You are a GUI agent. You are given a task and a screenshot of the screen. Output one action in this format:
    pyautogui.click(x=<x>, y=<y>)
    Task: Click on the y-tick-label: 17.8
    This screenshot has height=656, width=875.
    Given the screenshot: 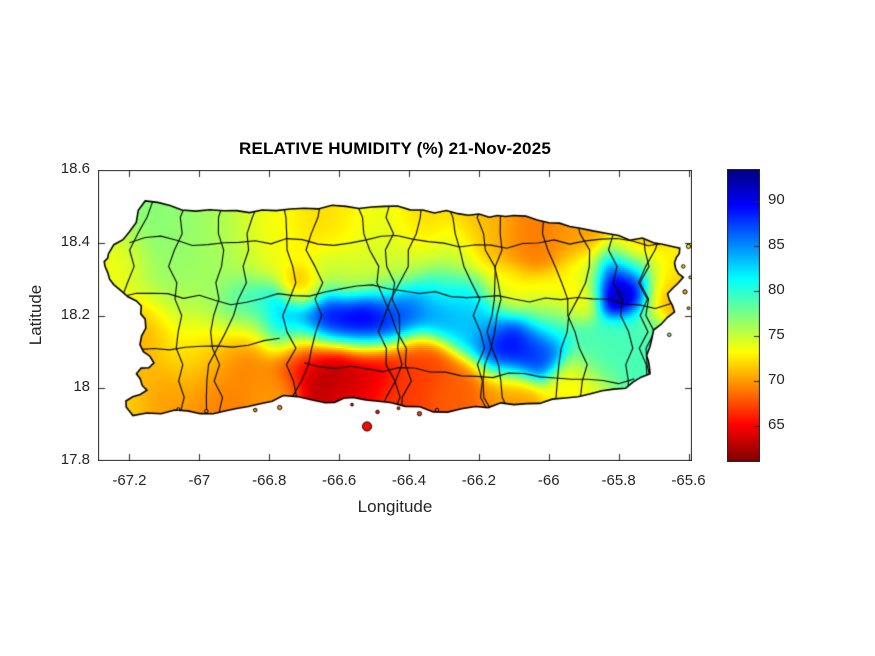 What is the action you would take?
    pyautogui.click(x=75, y=459)
    